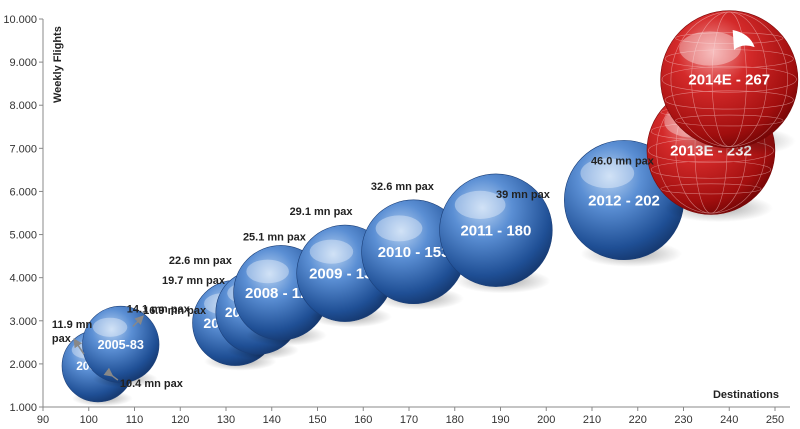 This screenshot has height=429, width=800. Describe the element at coordinates (624, 200) in the screenshot. I see `bubble-label: 2012 - 202` at that location.